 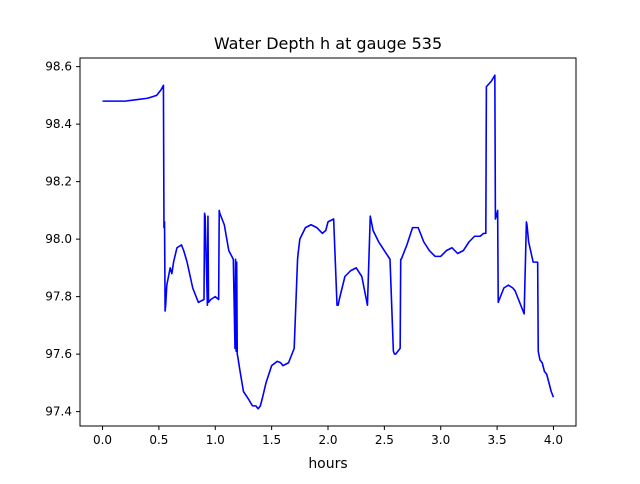 I want to click on y-axis: 97.4 97.6 97.8 98.0 98.2 98.4 98.6, so click(x=62, y=239).